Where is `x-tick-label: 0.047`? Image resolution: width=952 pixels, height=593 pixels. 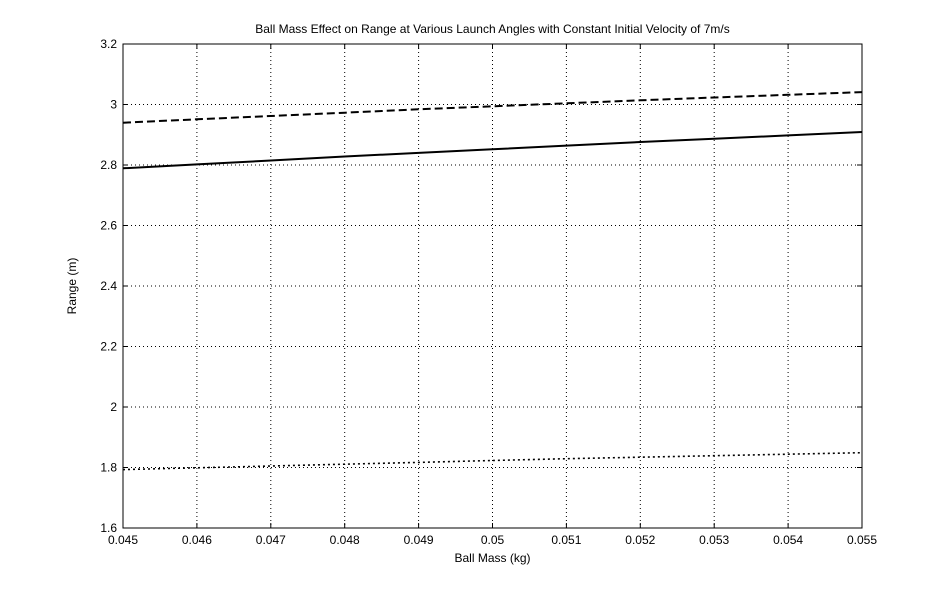 x-tick-label: 0.047 is located at coordinates (271, 540).